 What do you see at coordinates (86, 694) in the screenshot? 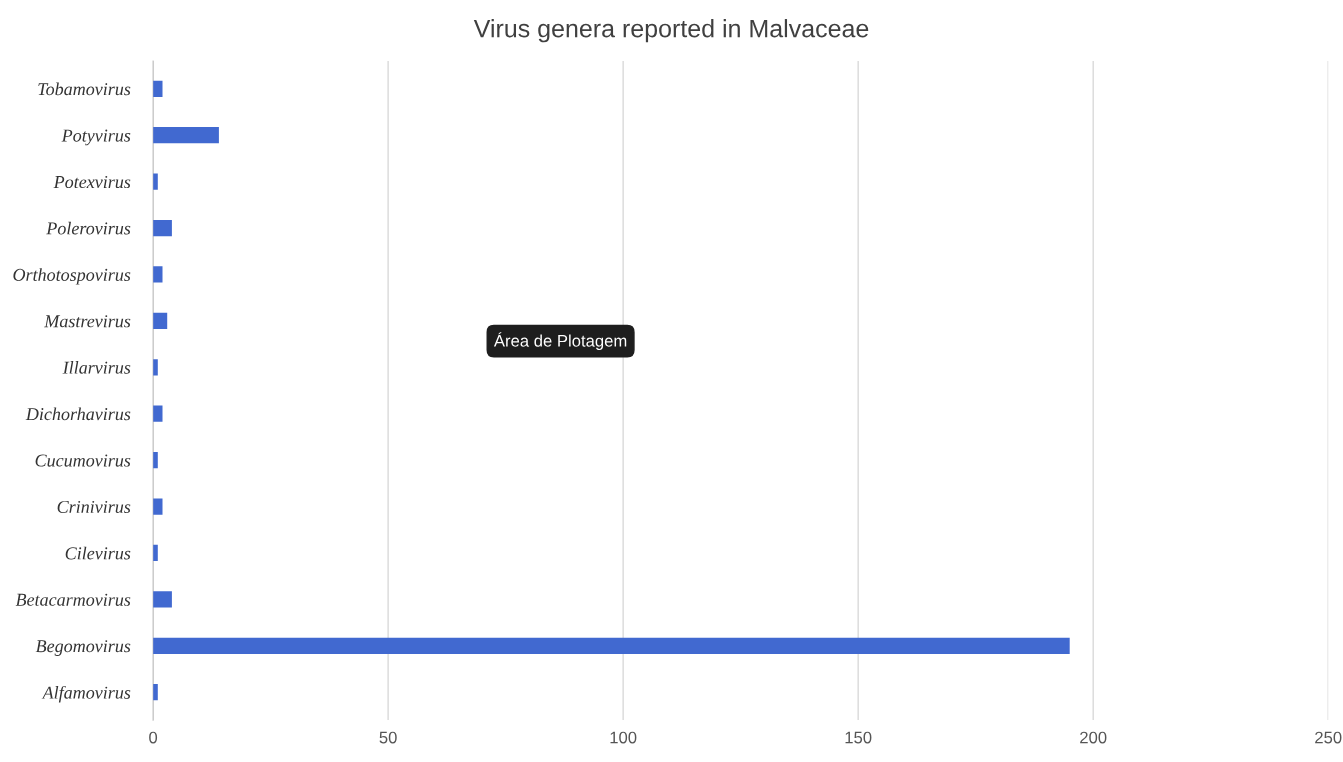
I see `y-tick-label: Alfamovirus` at bounding box center [86, 694].